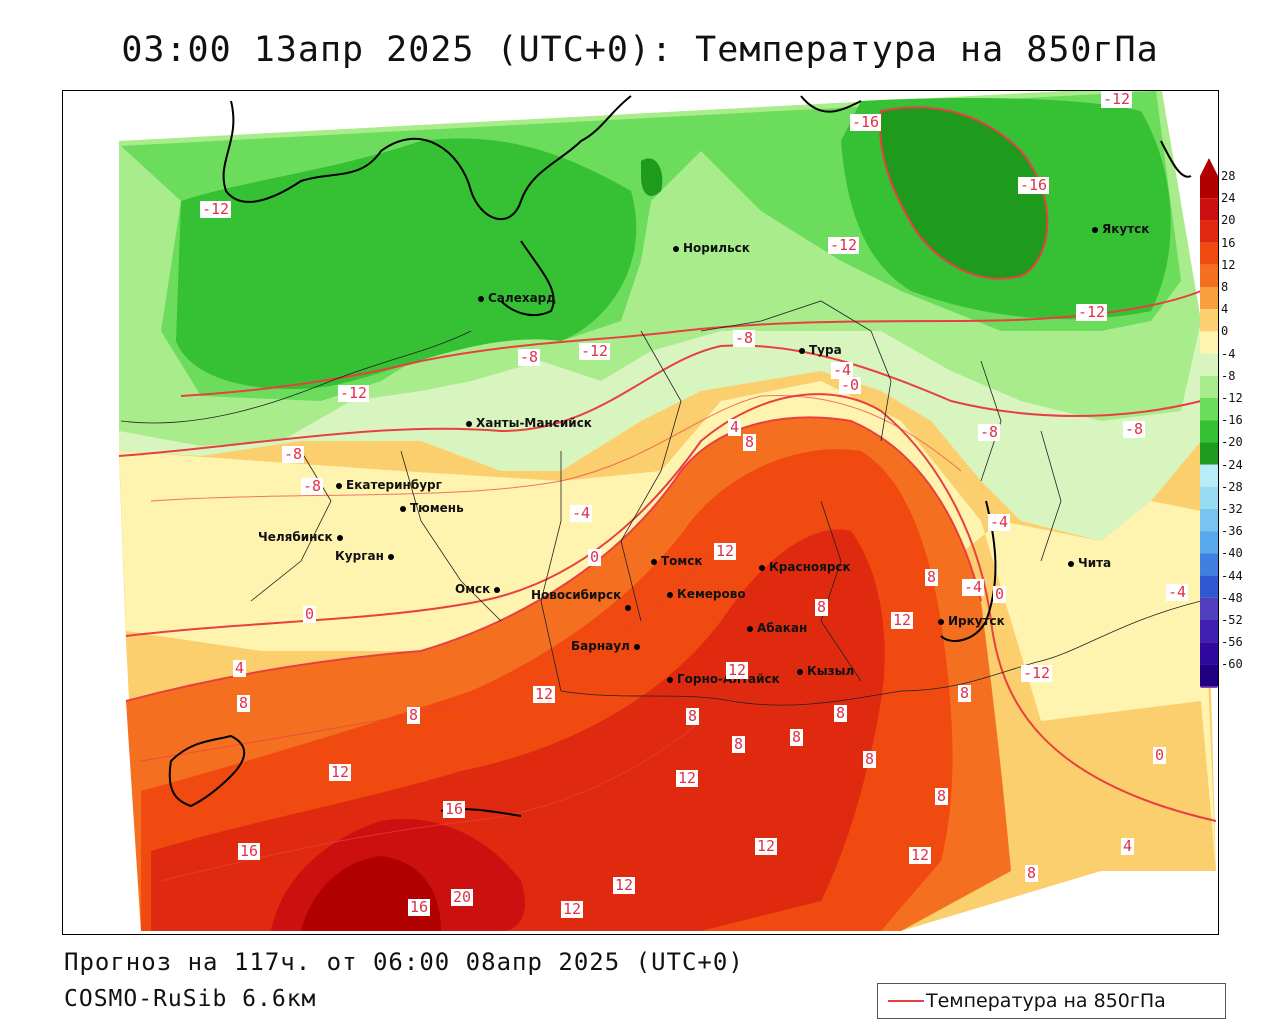  What do you see at coordinates (1232, 597) in the screenshot?
I see `colorbar-tick-label: -48` at bounding box center [1232, 597].